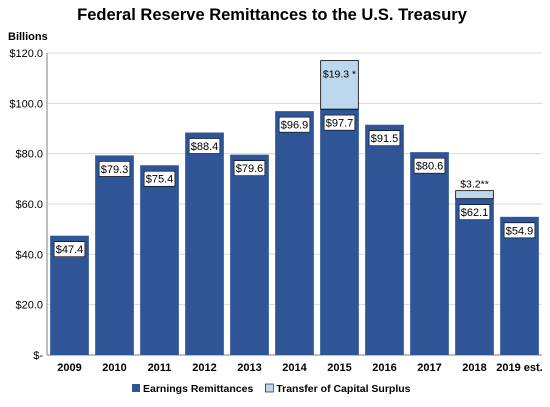 The image size is (550, 407). What do you see at coordinates (429, 368) in the screenshot?
I see `x-tick-label: 2017` at bounding box center [429, 368].